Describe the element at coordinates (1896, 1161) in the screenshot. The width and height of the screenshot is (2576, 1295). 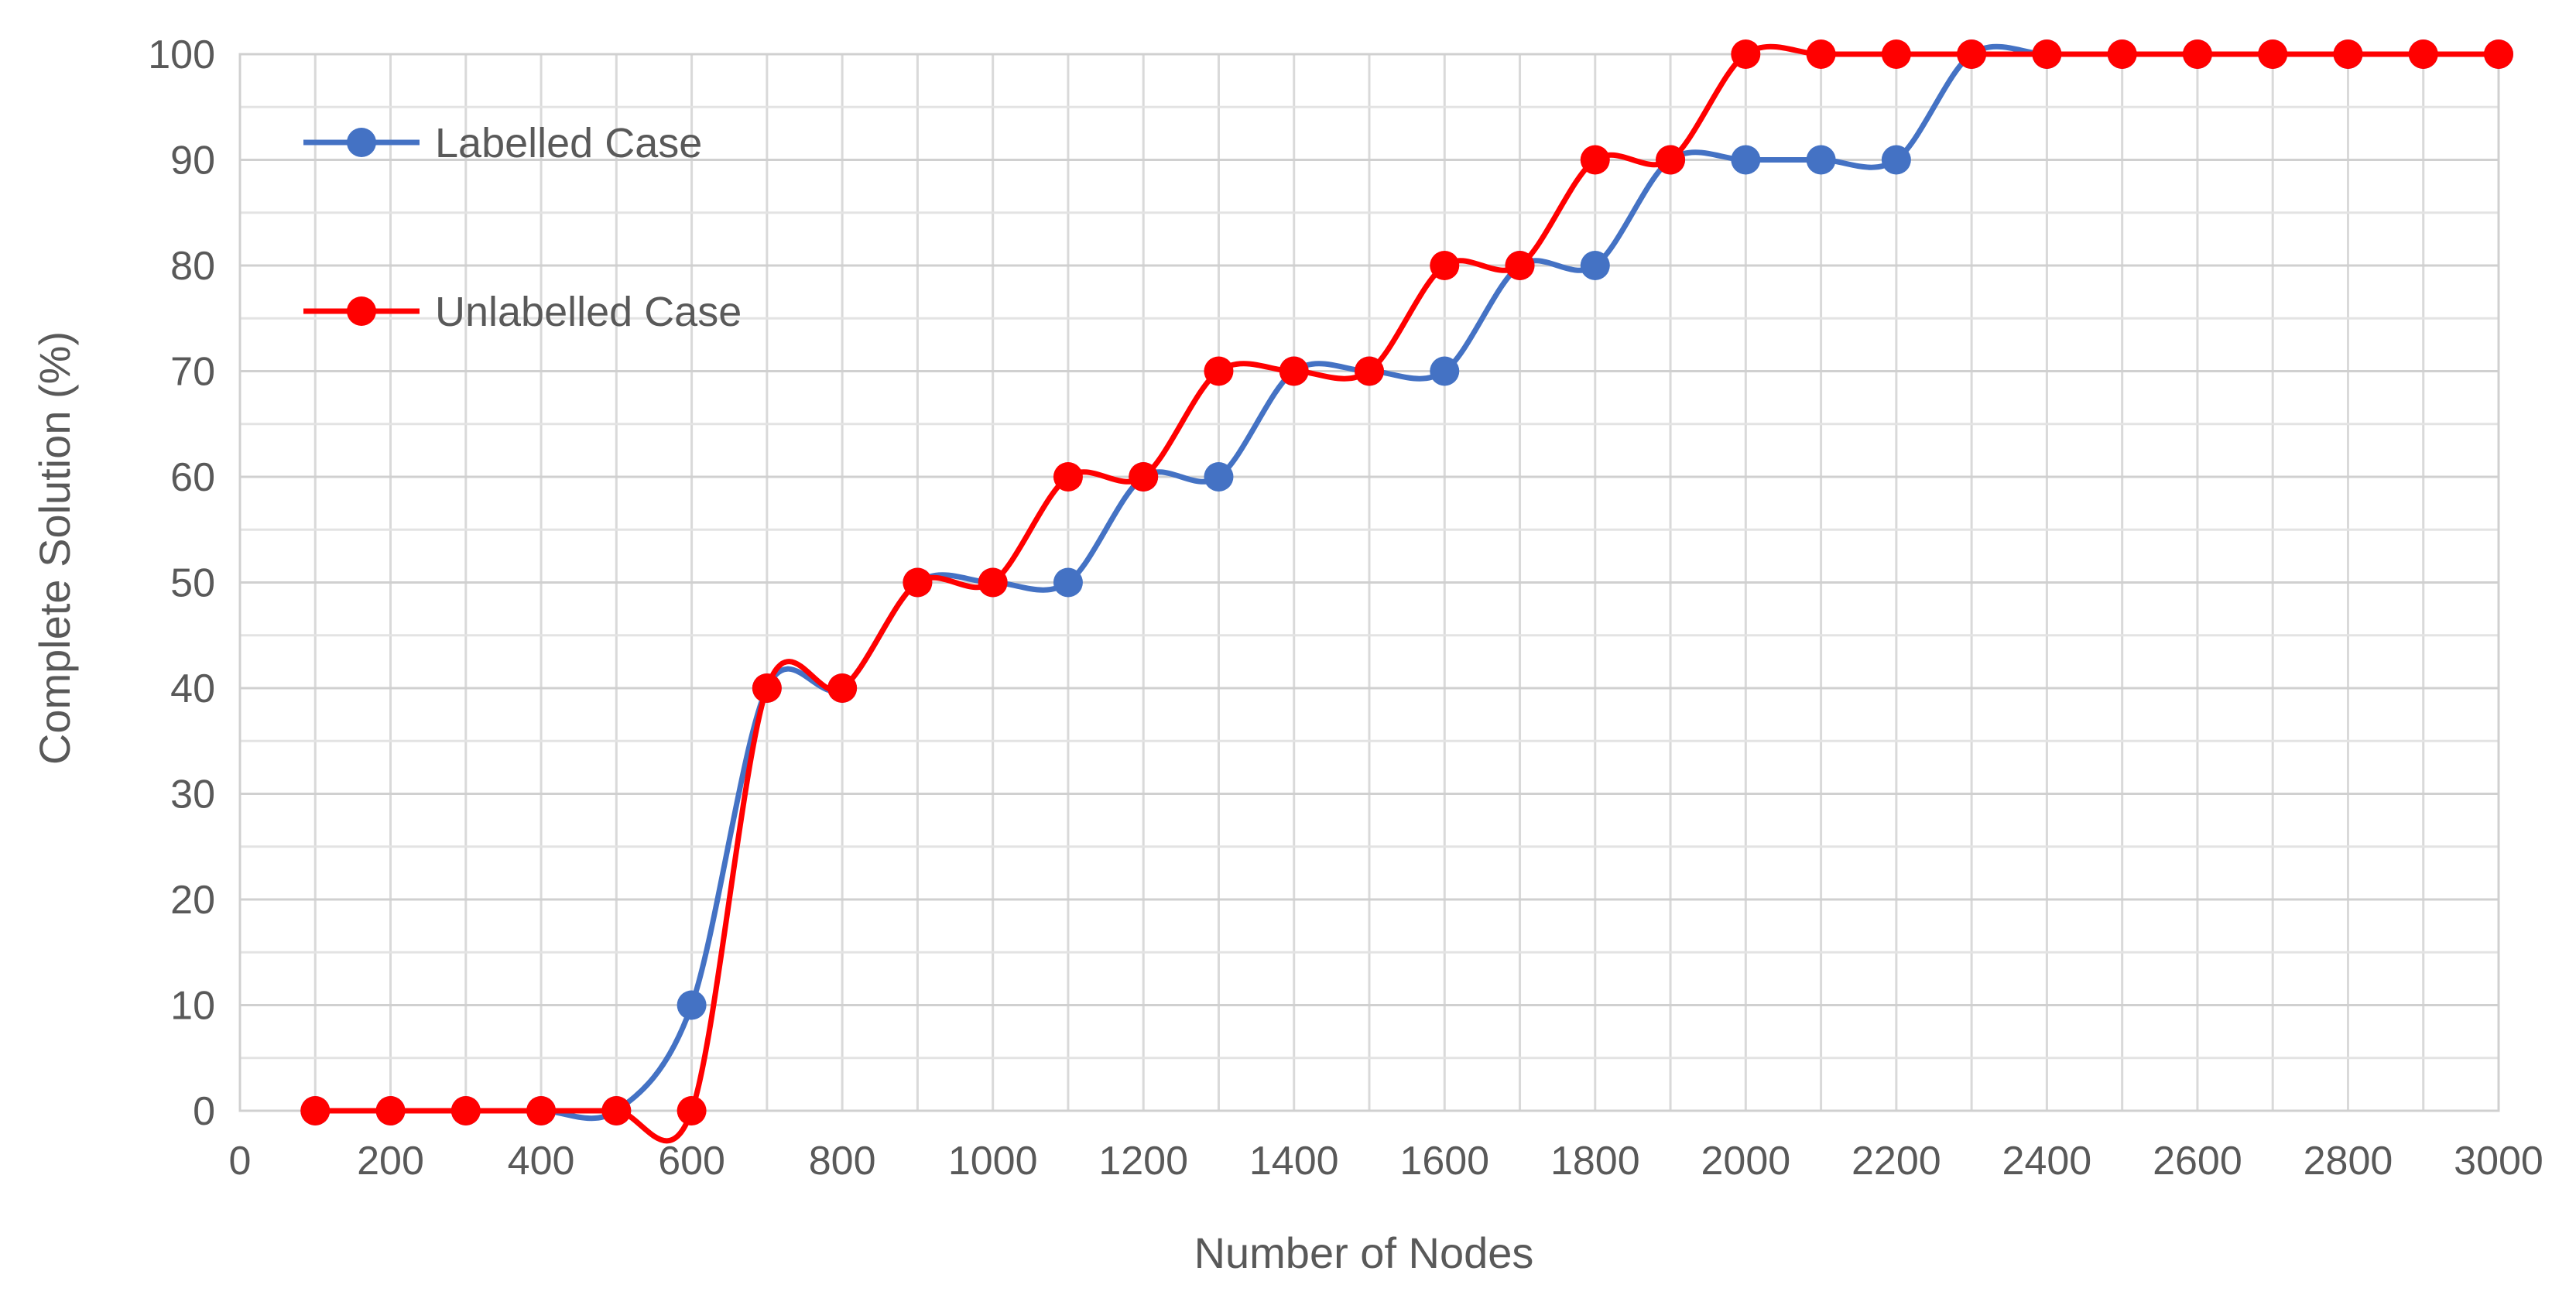
I see `x-tick-label: 2200` at that location.